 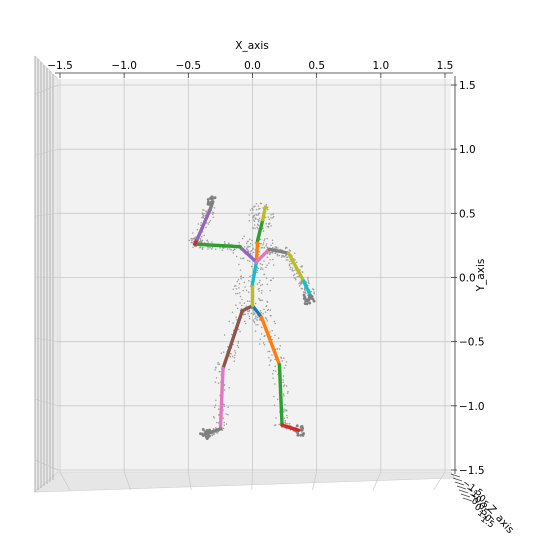 What do you see at coordinates (461, 487) in the screenshot?
I see `z-tick-cluster` at bounding box center [461, 487].